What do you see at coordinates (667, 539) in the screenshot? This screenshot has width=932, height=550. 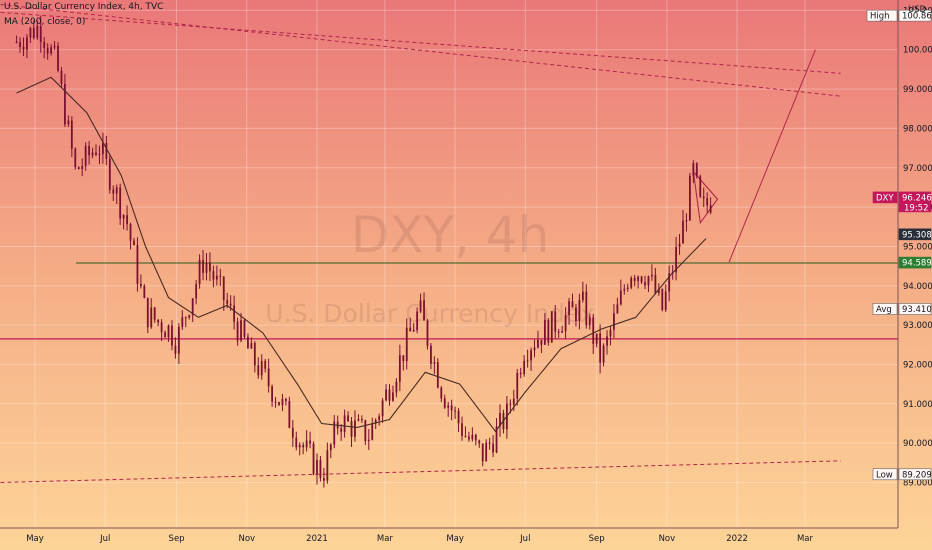 I see `time-tick-label: Nov` at bounding box center [667, 539].